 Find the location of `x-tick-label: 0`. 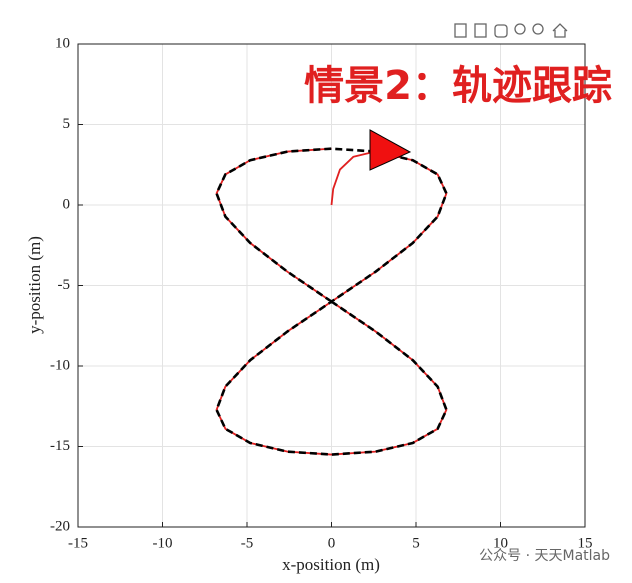

x-tick-label: 0 is located at coordinates (332, 543).